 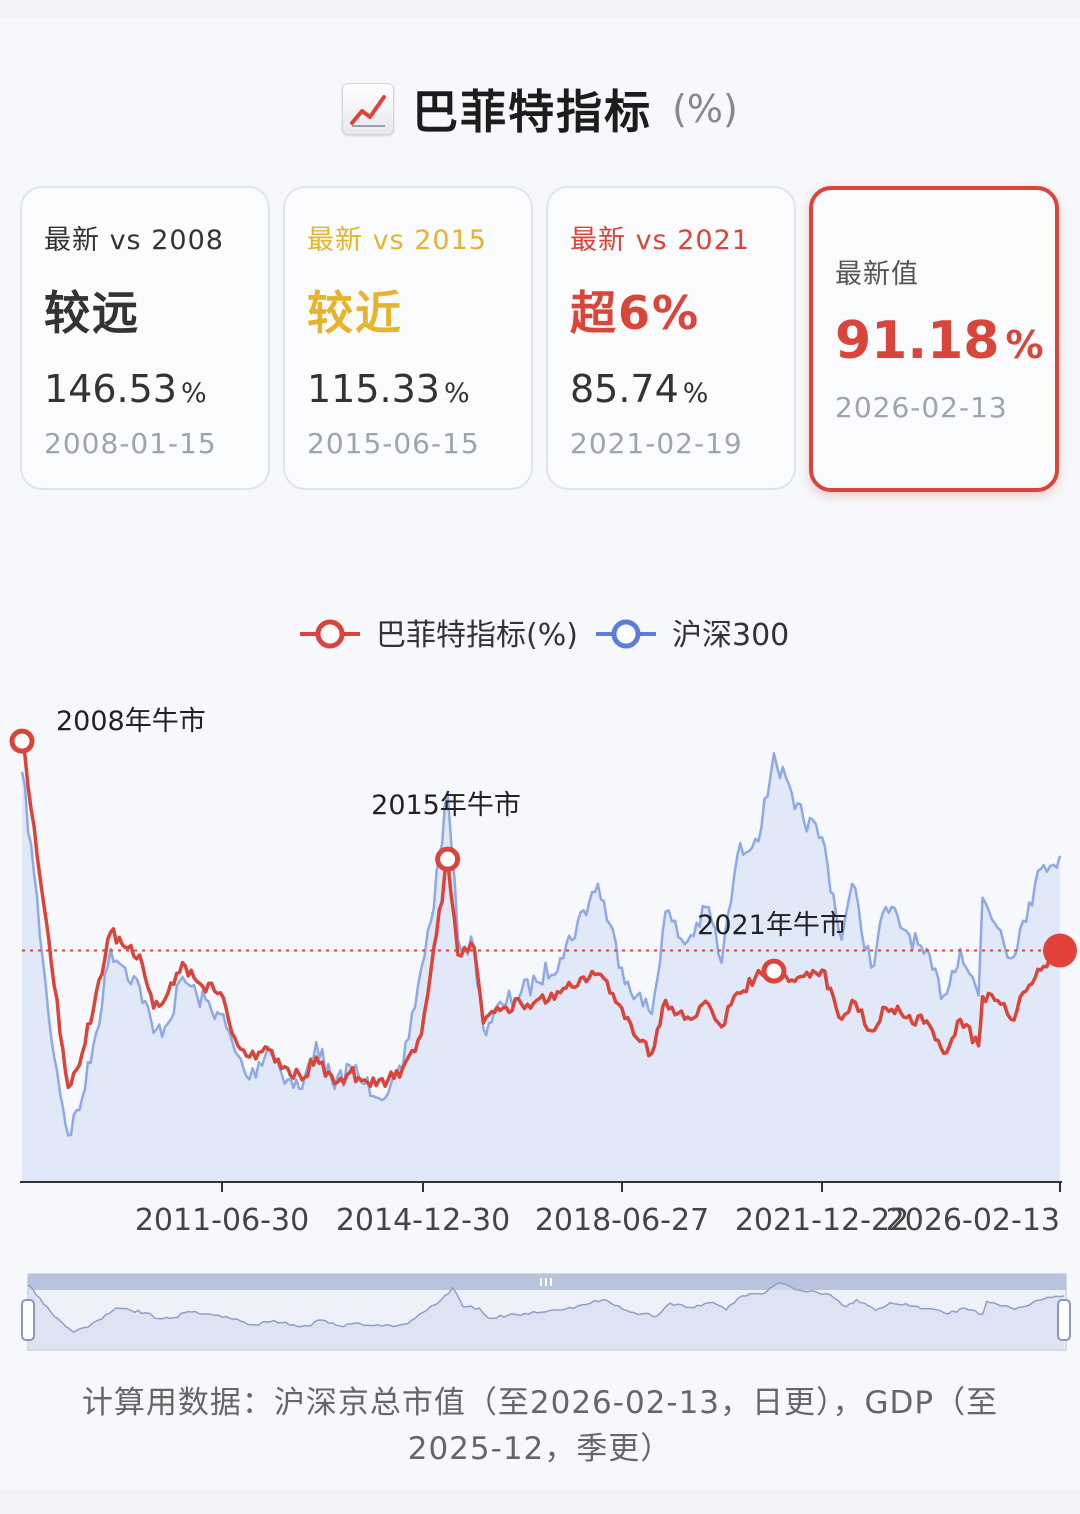 What do you see at coordinates (423, 1220) in the screenshot?
I see `x-tick-label: 2014-12-30` at bounding box center [423, 1220].